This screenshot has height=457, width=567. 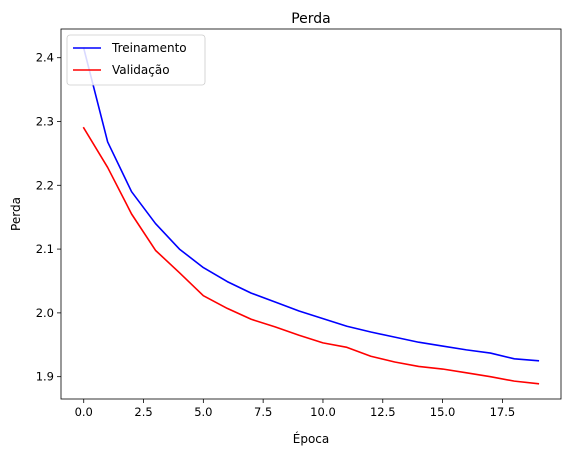 What do you see at coordinates (45, 58) in the screenshot?
I see `y-tick-label: 2.4` at bounding box center [45, 58].